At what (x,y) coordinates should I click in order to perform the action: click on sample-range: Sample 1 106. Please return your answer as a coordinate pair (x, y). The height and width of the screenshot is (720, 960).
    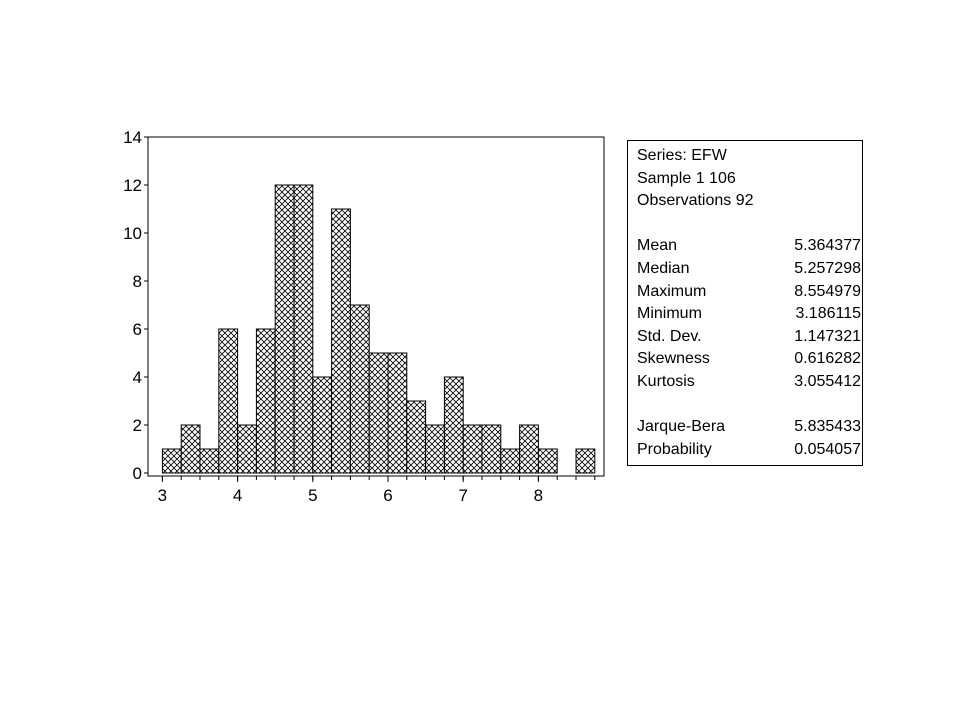
    Looking at the image, I should click on (686, 178).